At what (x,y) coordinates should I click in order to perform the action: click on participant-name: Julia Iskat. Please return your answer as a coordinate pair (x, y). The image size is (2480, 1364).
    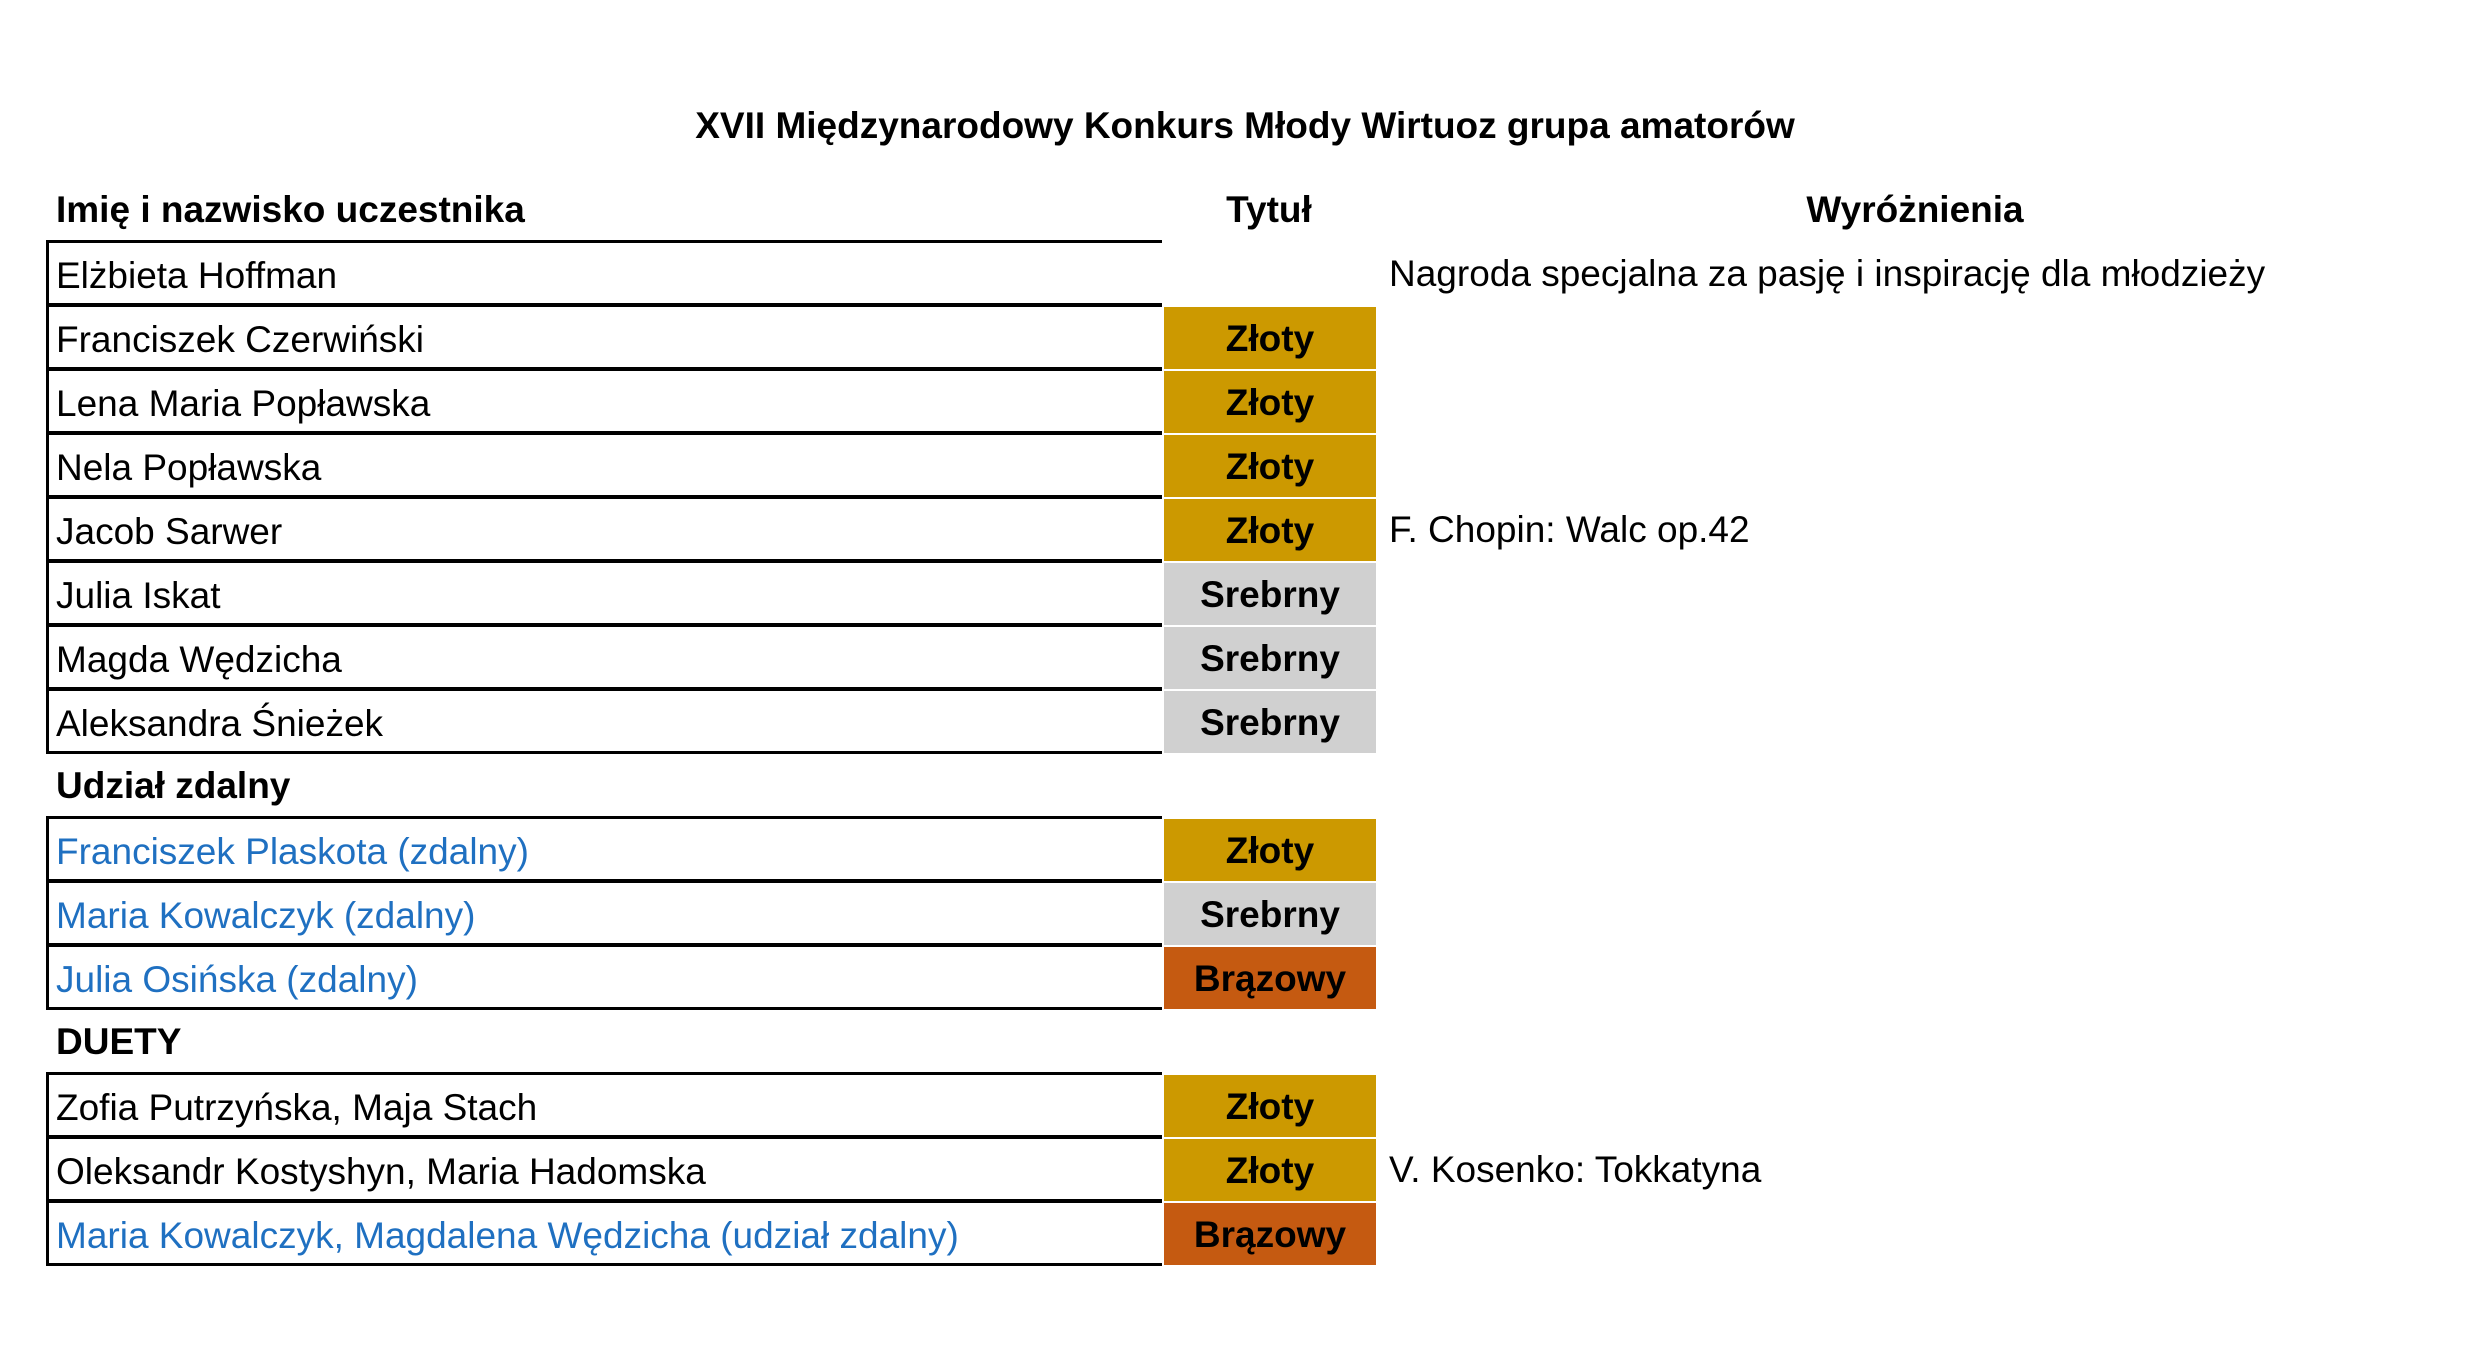
    Looking at the image, I should click on (138, 595).